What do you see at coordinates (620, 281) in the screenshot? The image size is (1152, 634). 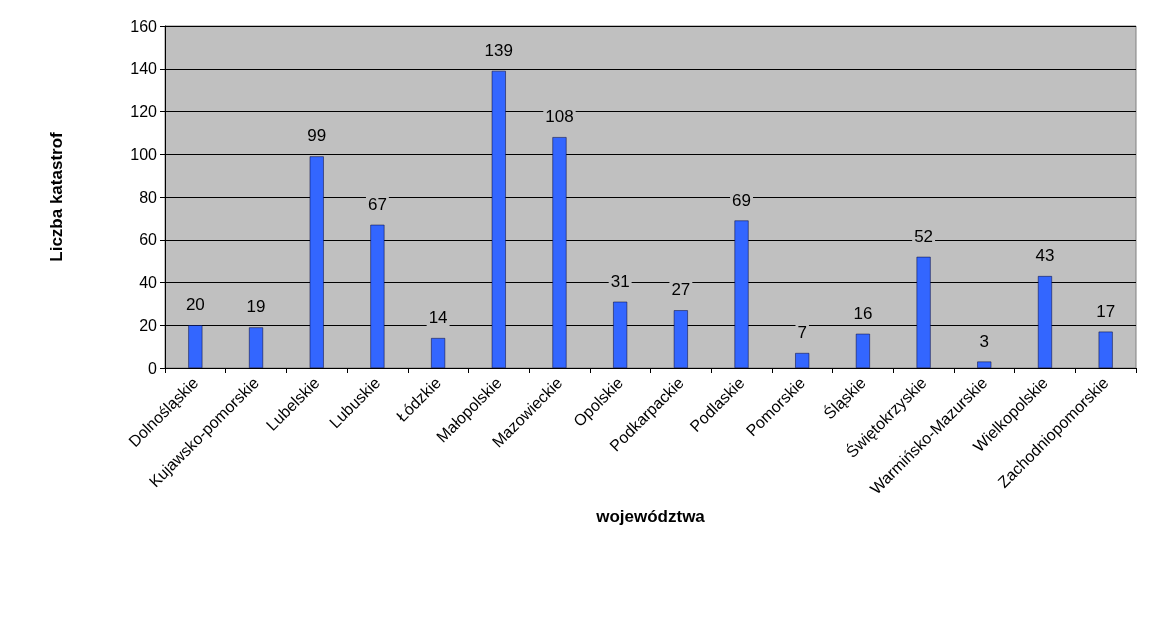 I see `data-label: 31` at bounding box center [620, 281].